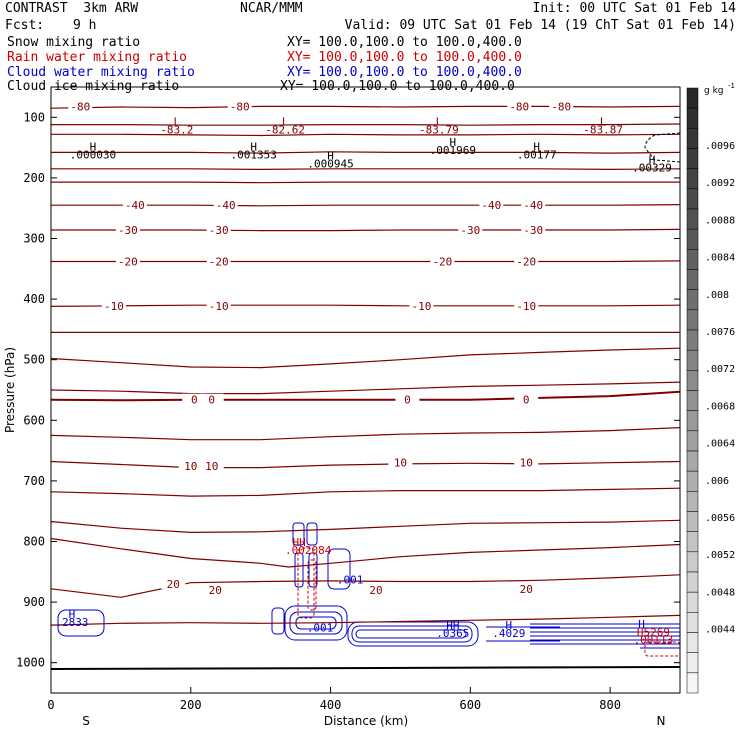  Describe the element at coordinates (330, 163) in the screenshot. I see `extremum-label-13: .000945` at that location.